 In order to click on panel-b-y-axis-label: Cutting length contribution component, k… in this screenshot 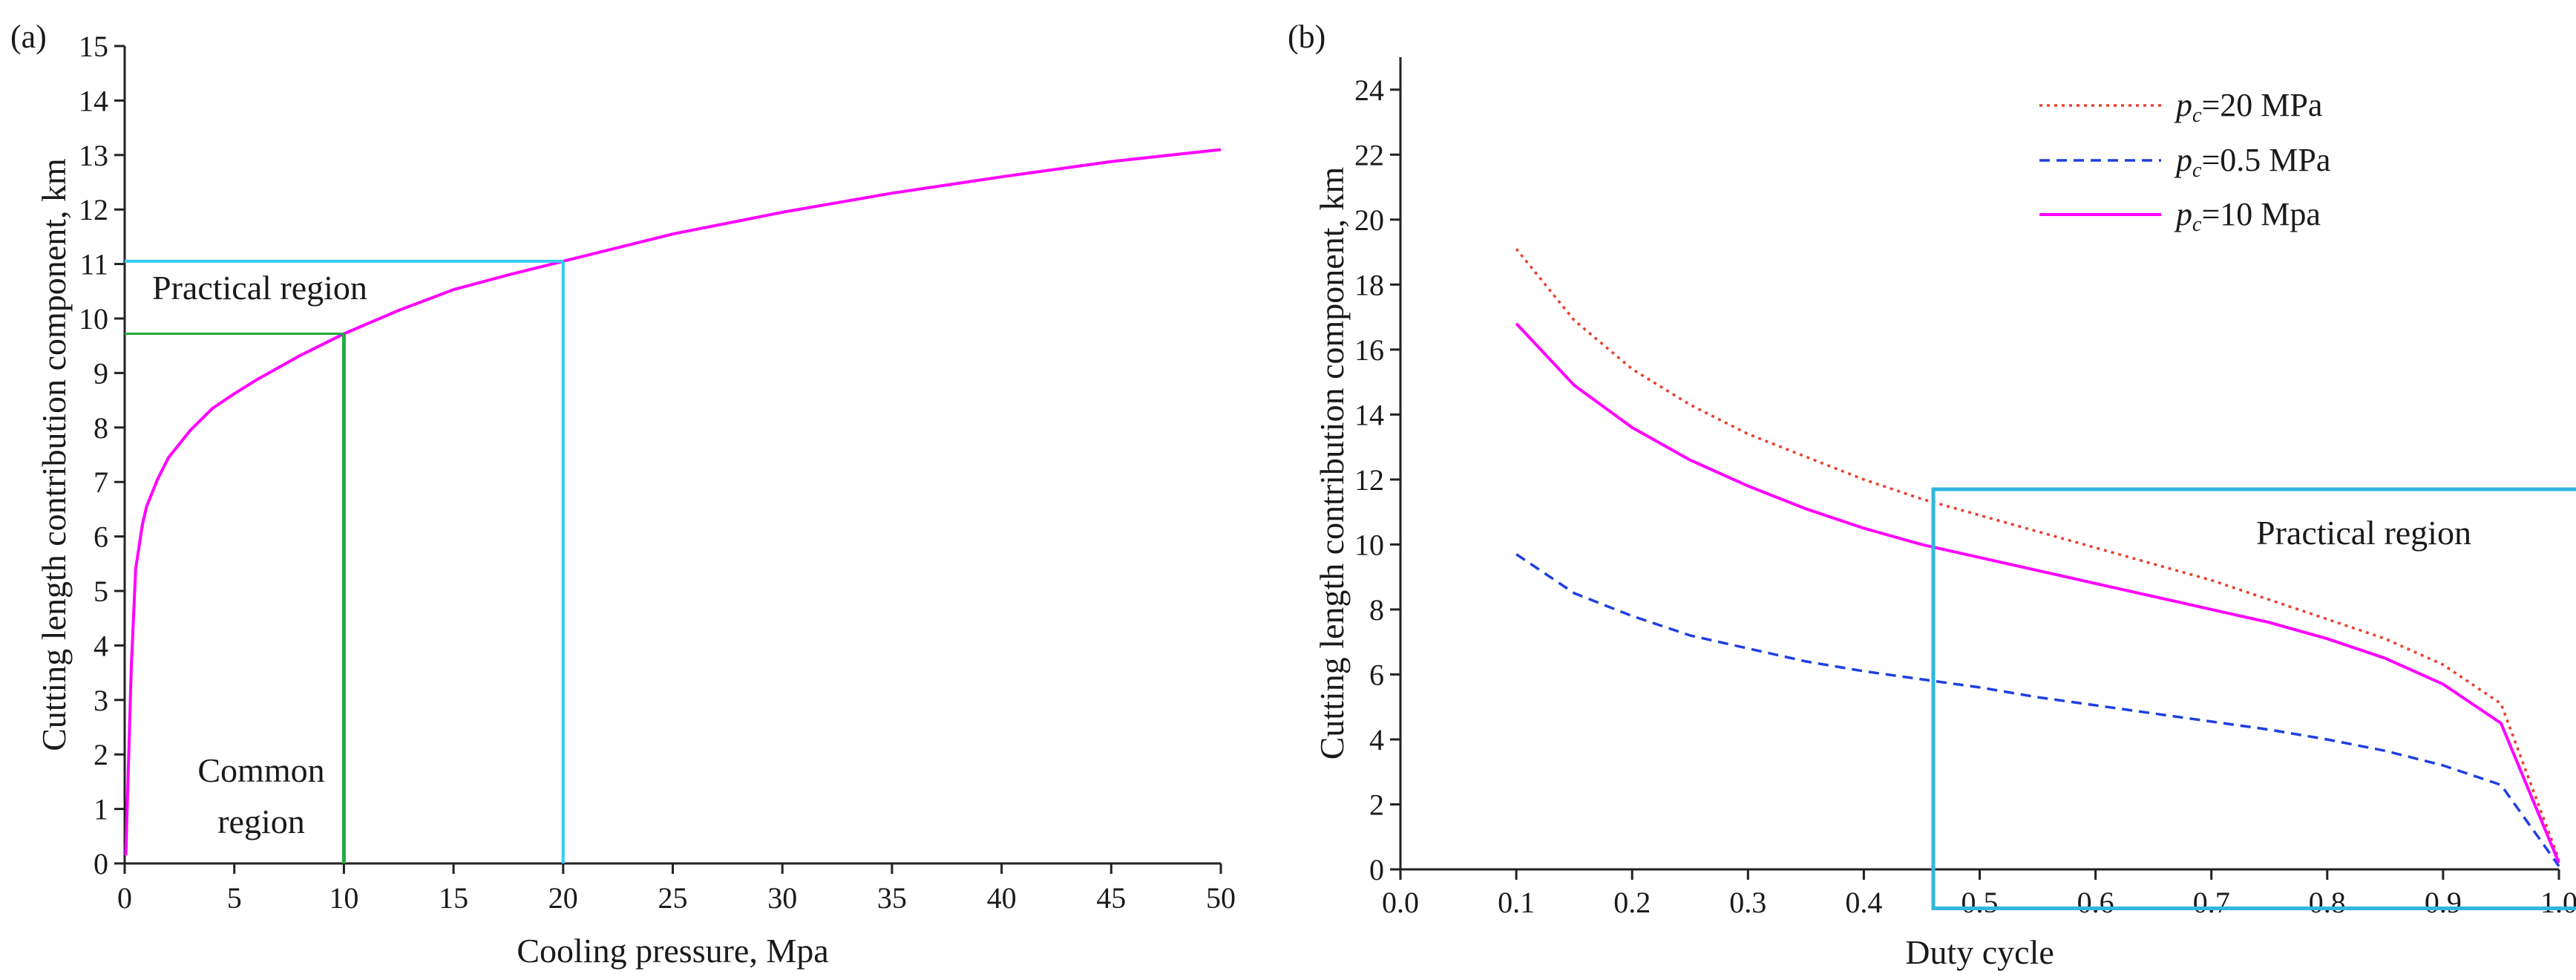, I will do `click(1332, 463)`.